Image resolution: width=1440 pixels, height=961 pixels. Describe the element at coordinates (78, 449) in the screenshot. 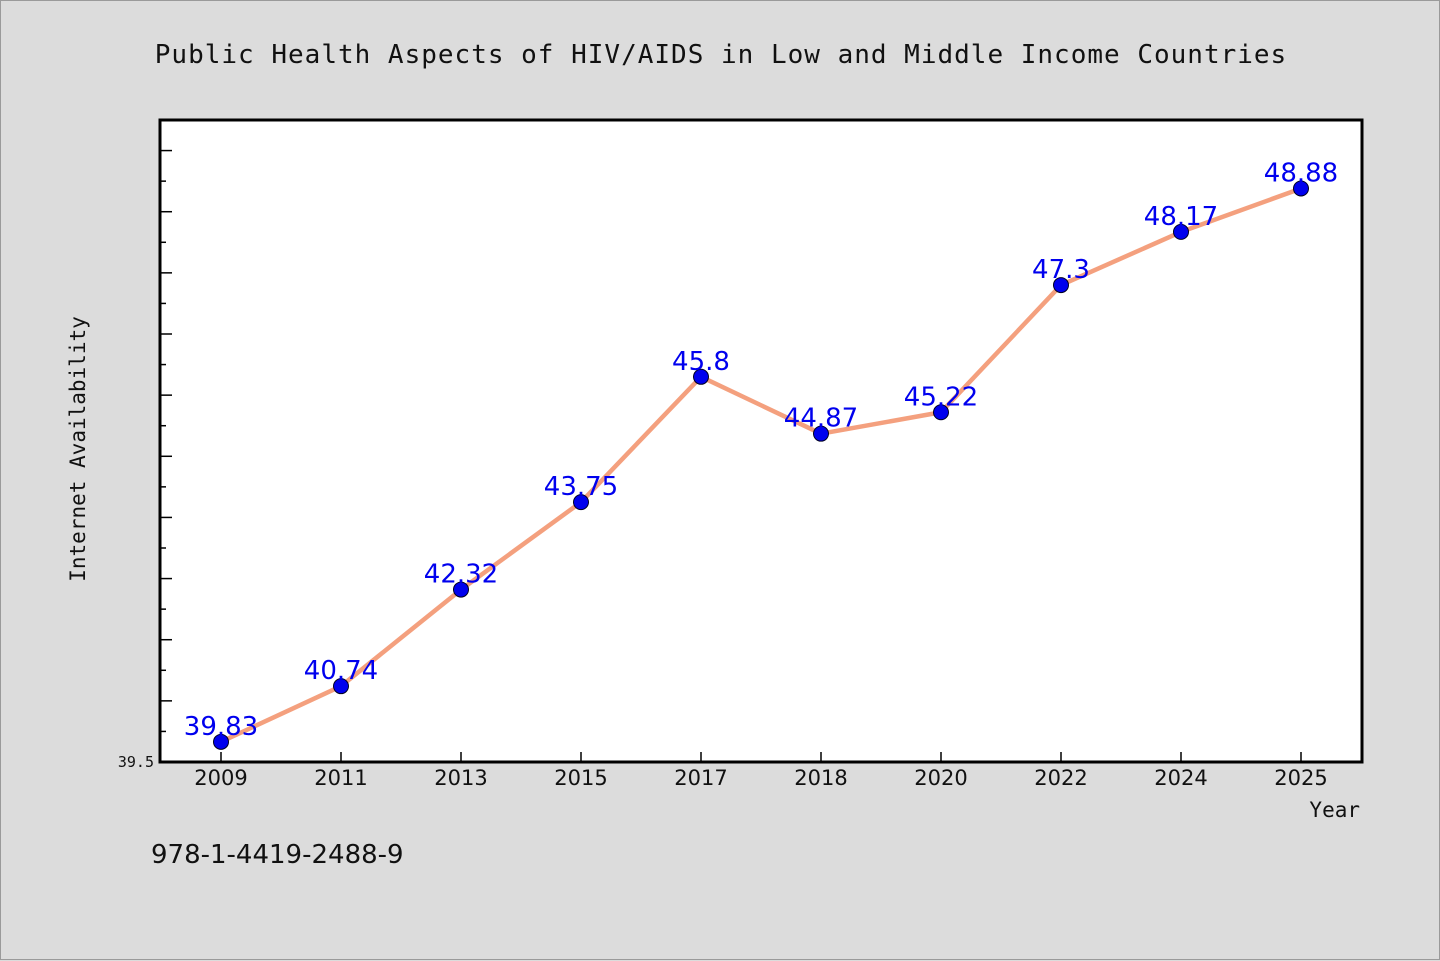

I see `y-axis-label: Internet Availability` at that location.